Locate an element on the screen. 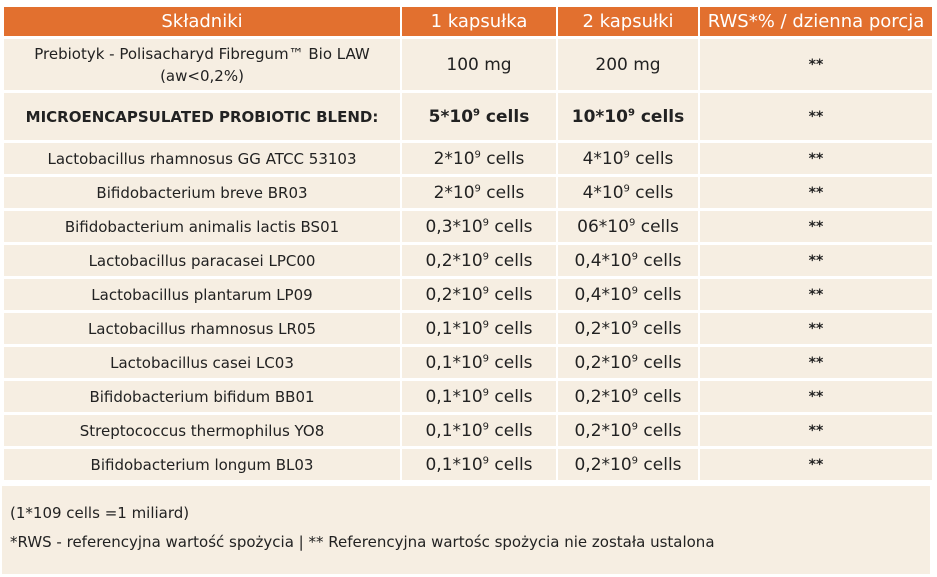 Image resolution: width=937 pixels, height=577 pixels. value-base: 06*10 is located at coordinates (603, 226).